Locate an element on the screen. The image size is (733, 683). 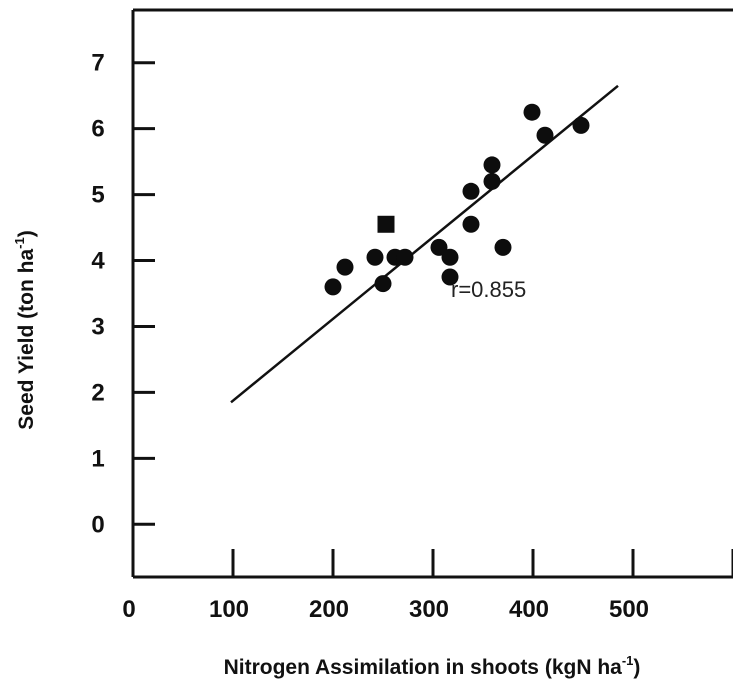
y-axis-label-tail: ) is located at coordinates (26, 233).